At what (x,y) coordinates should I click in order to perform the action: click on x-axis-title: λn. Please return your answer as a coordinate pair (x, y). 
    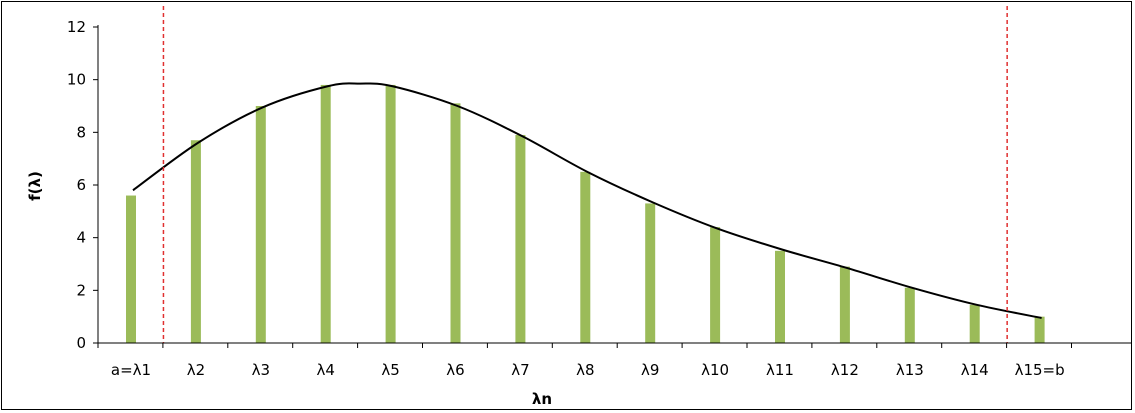
    Looking at the image, I should click on (542, 399).